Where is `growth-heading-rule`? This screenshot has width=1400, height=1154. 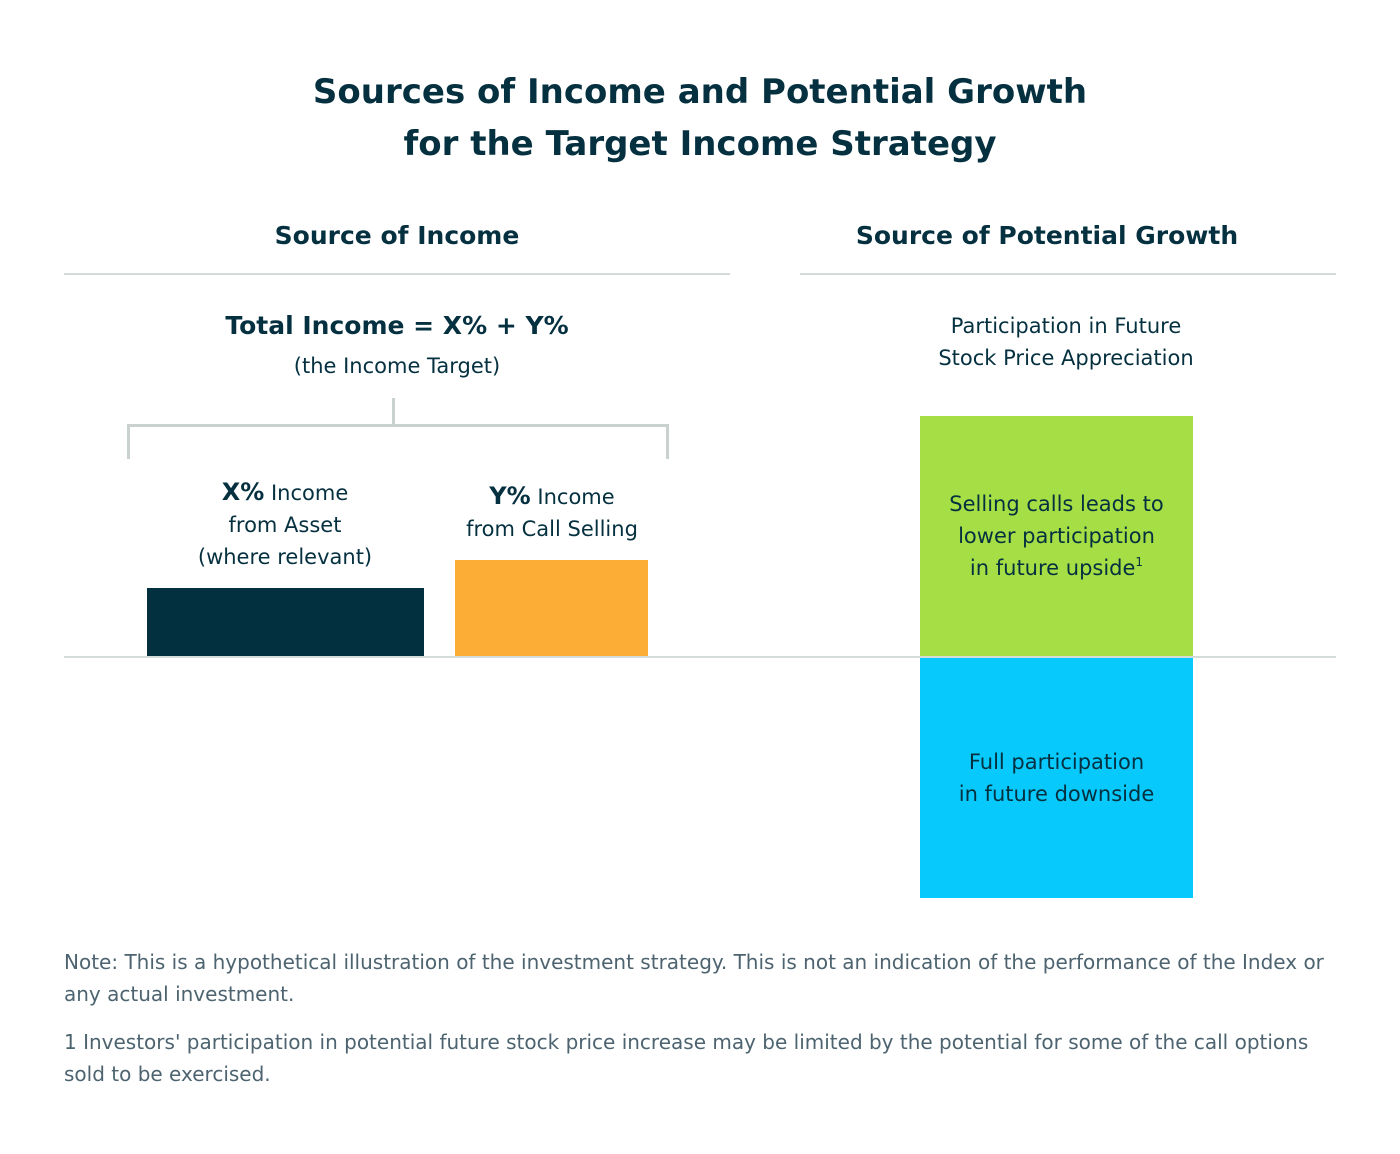
growth-heading-rule is located at coordinates (1068, 274).